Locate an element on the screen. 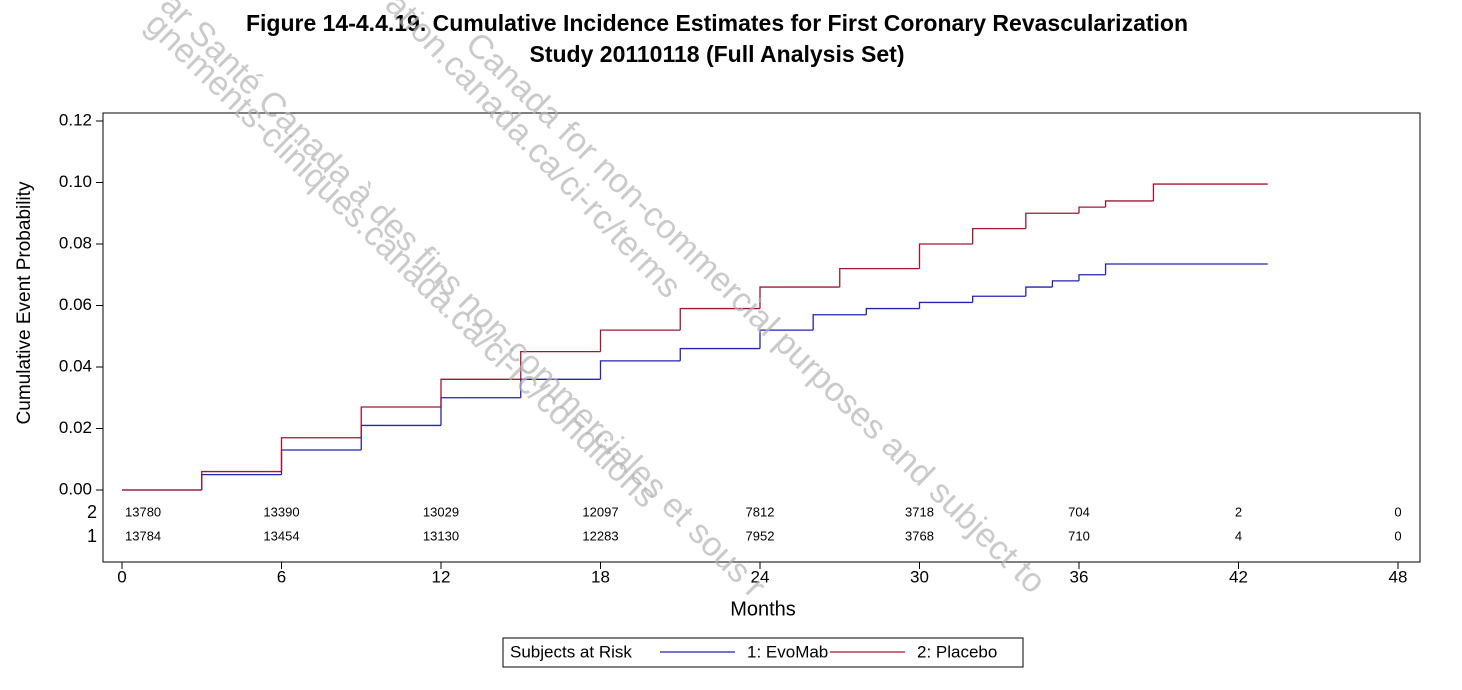  x-tick-label: 48 is located at coordinates (1398, 576).